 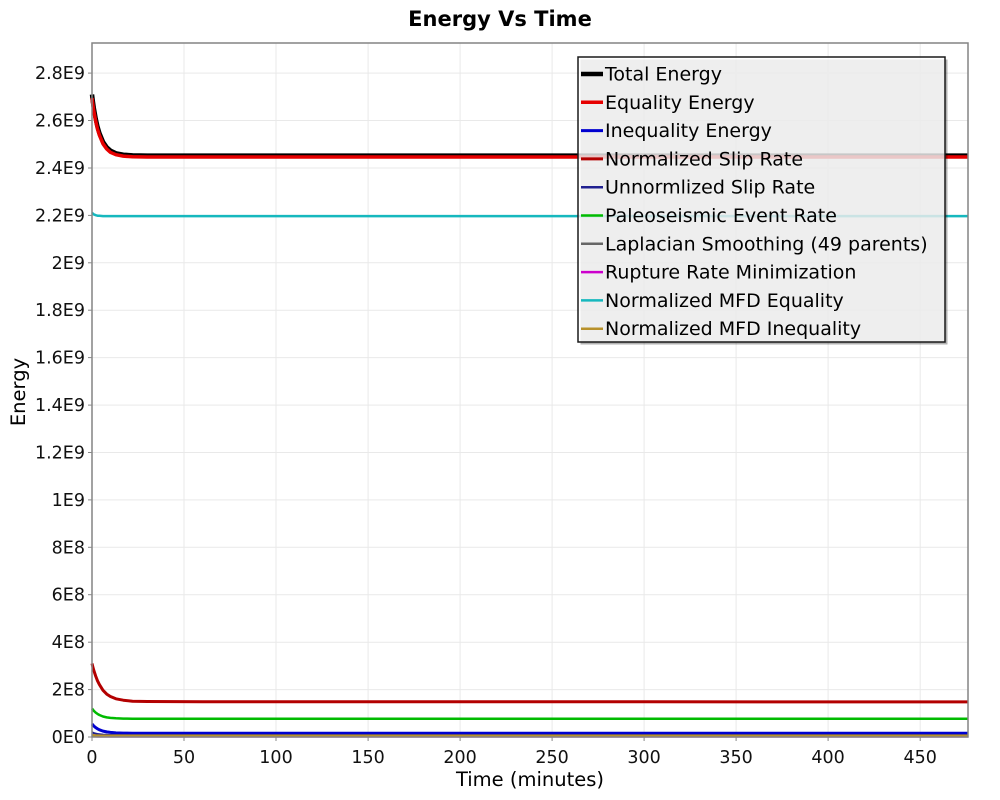 I want to click on series-line-normalized-slip-rate, so click(x=529, y=683).